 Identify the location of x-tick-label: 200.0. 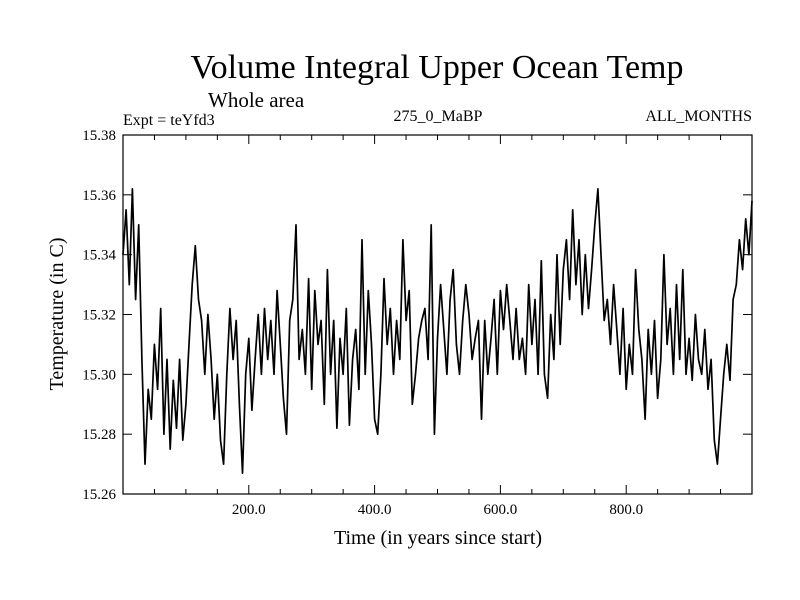
(249, 510).